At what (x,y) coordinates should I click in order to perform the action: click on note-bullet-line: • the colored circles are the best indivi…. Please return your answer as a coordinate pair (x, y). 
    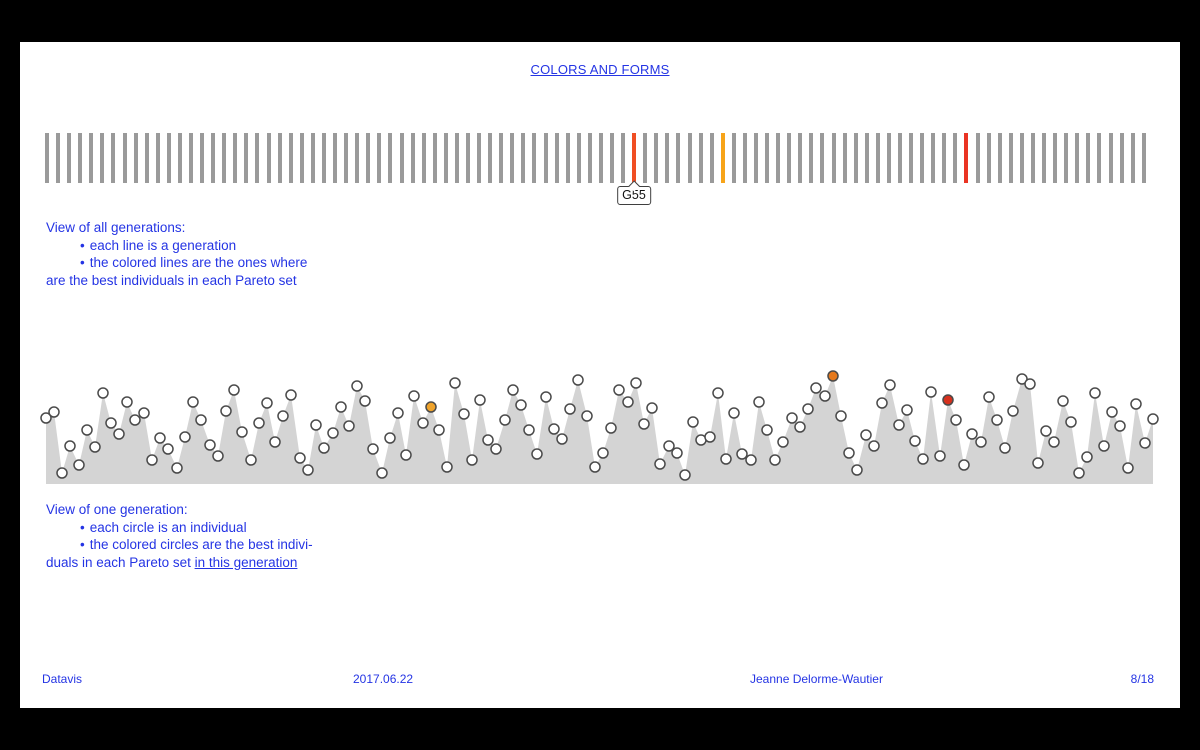
    Looking at the image, I should click on (179, 545).